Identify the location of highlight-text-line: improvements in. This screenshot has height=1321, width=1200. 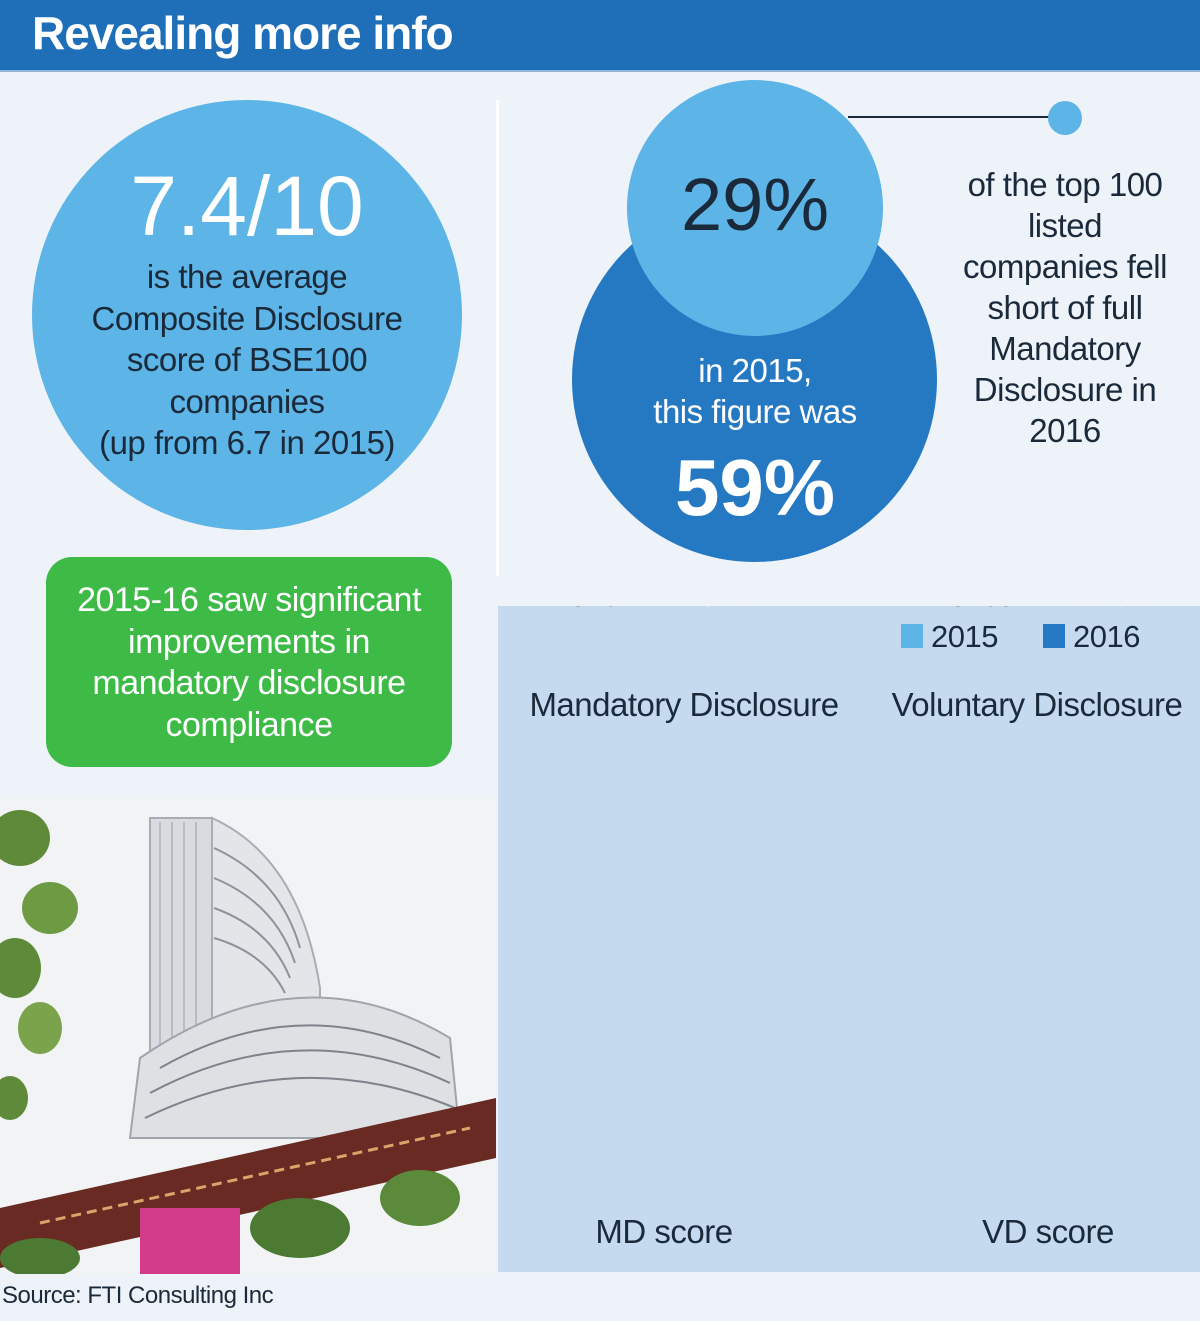
(249, 641).